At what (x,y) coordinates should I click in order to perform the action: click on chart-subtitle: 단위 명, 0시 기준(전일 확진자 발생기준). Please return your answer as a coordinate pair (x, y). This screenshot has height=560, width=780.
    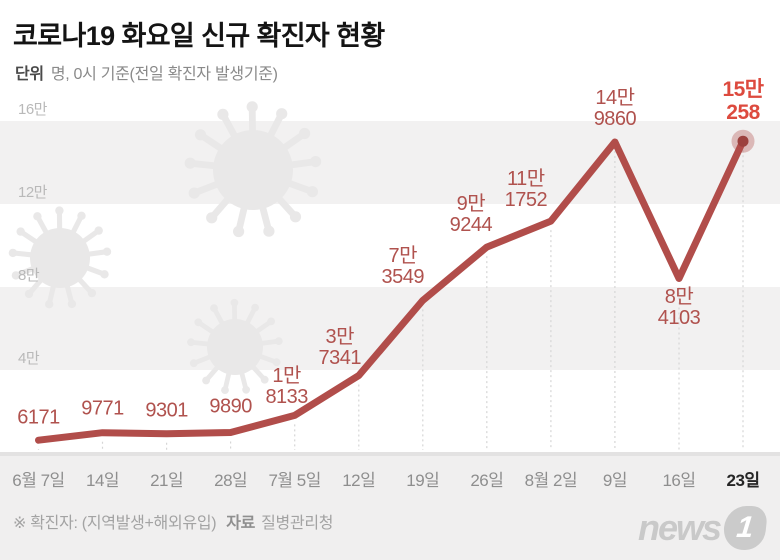
    Looking at the image, I should click on (146, 72).